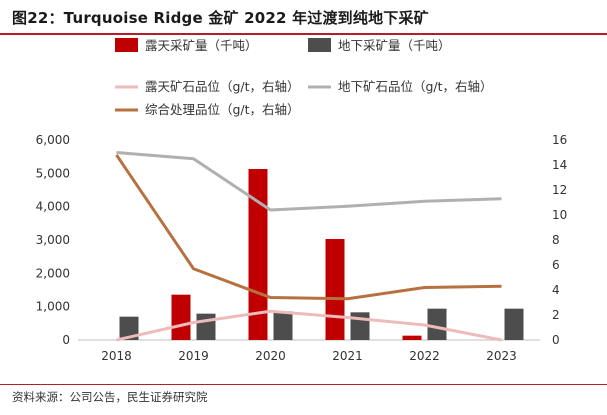 This screenshot has width=607, height=415. Describe the element at coordinates (53, 207) in the screenshot. I see `left-axis-tick-label: 4,000` at that location.